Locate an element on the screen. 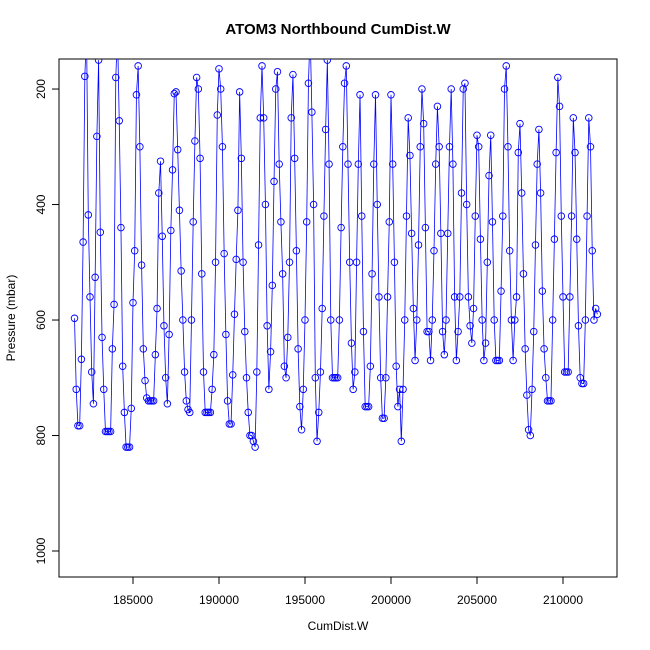 This screenshot has height=650, width=650. y-tick-label: 600 is located at coordinates (41, 320).